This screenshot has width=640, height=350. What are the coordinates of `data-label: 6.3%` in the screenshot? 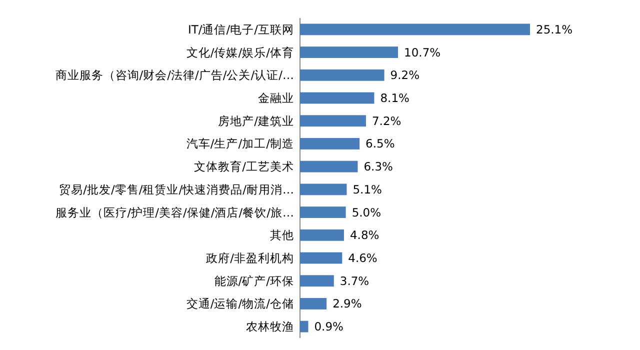 It's located at (379, 167).